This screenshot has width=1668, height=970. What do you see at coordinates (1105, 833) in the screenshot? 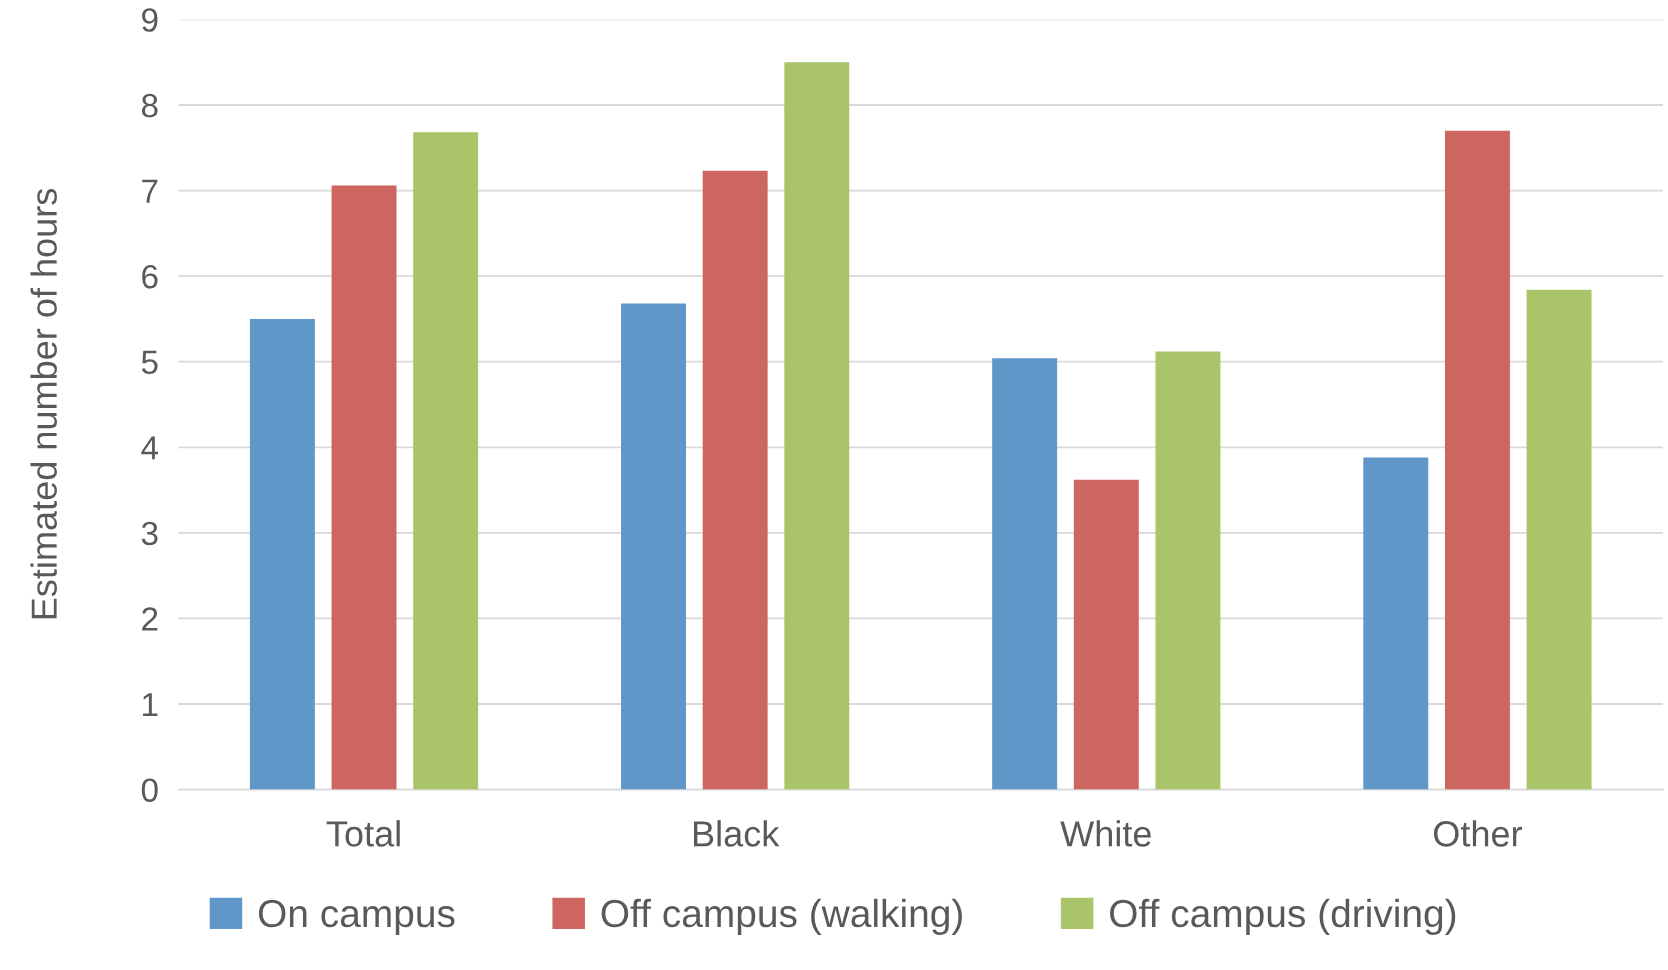
I see `x-tick-label: White` at bounding box center [1105, 833].